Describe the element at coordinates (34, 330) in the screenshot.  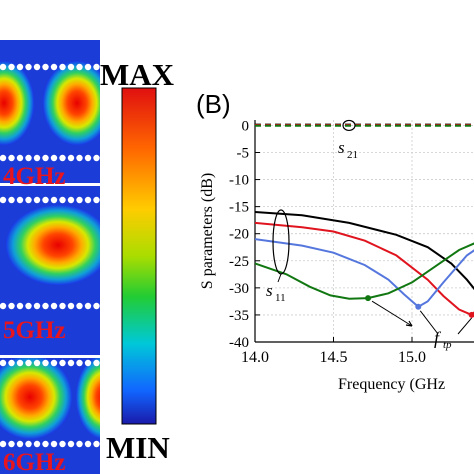
I see `frequency-label-2: 5GHz` at that location.